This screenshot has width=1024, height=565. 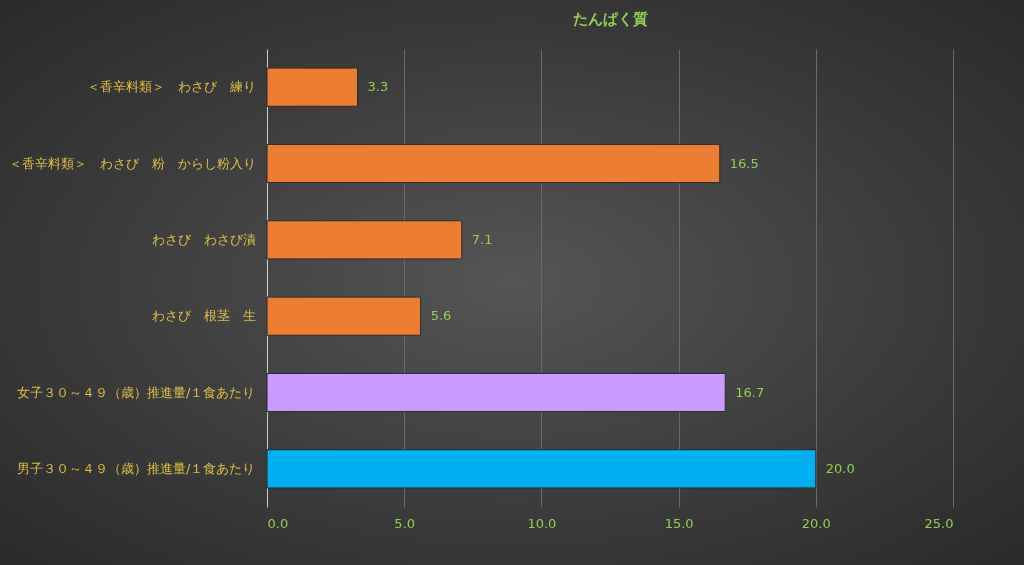 What do you see at coordinates (405, 523) in the screenshot?
I see `x-tick-label: 5.0` at bounding box center [405, 523].